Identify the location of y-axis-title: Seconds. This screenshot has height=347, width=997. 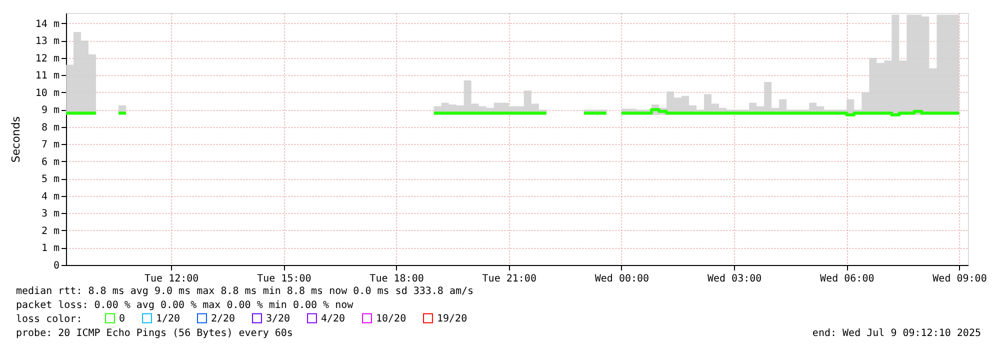
(15, 139).